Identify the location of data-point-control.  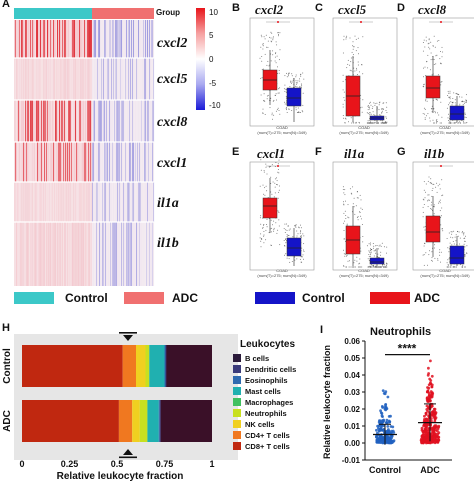
(391, 436).